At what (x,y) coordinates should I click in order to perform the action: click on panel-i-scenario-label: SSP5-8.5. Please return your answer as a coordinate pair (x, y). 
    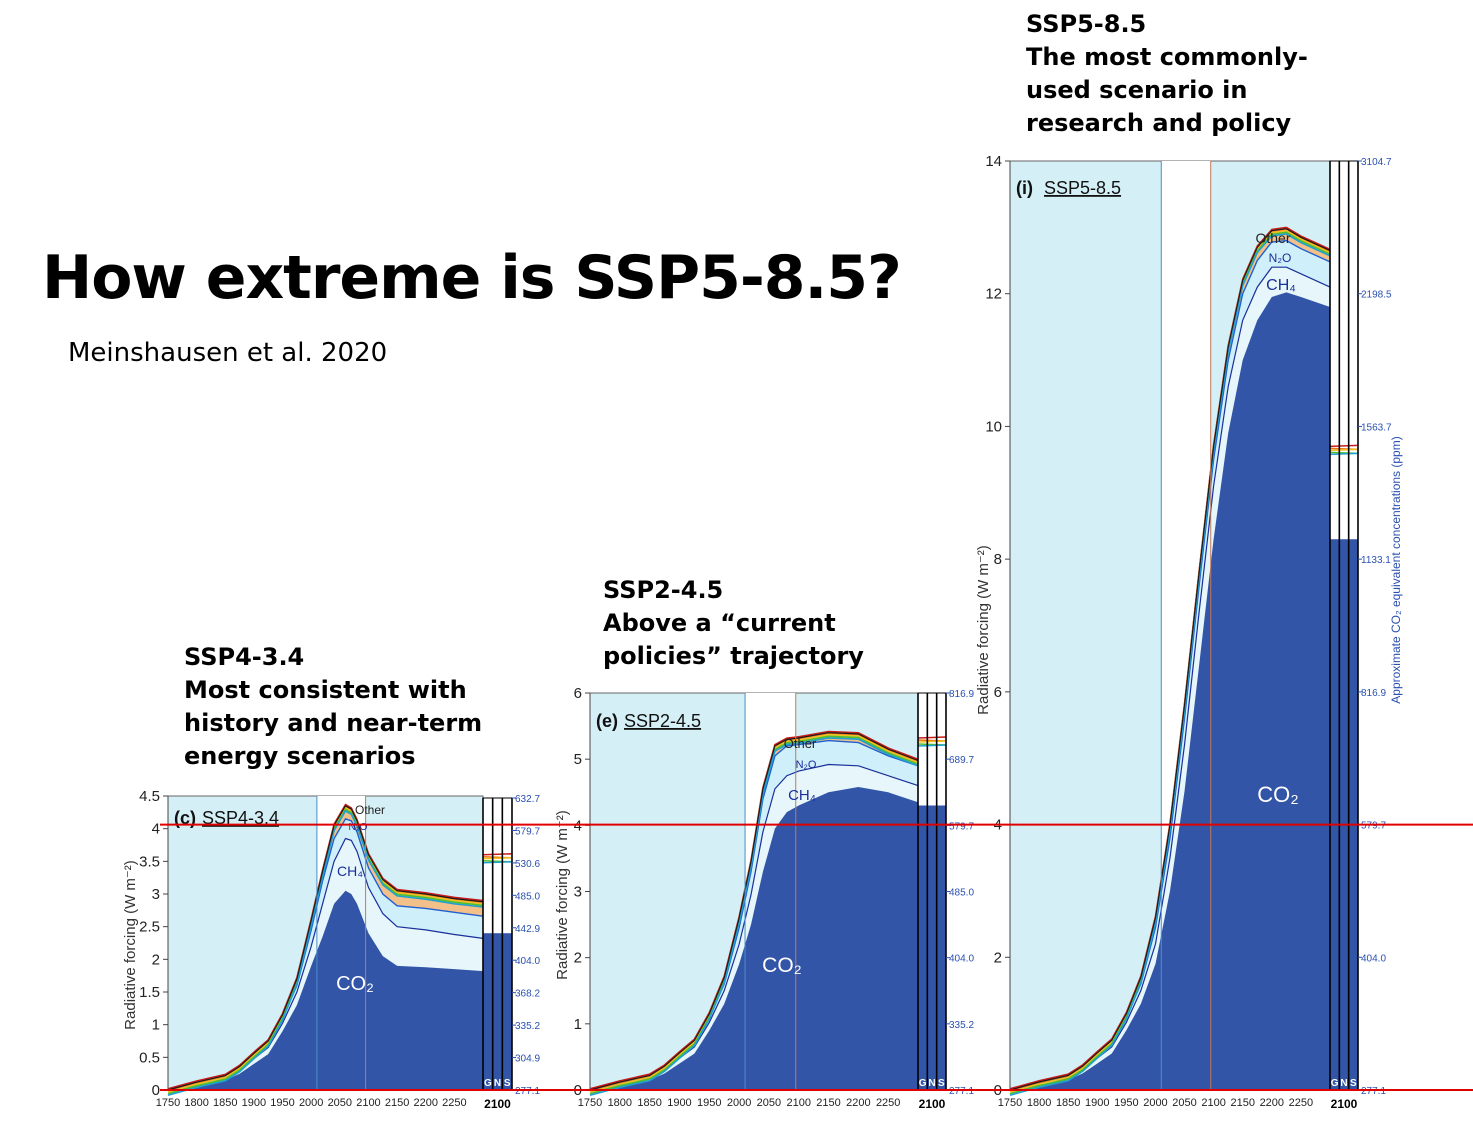
    Looking at the image, I should click on (1082, 188).